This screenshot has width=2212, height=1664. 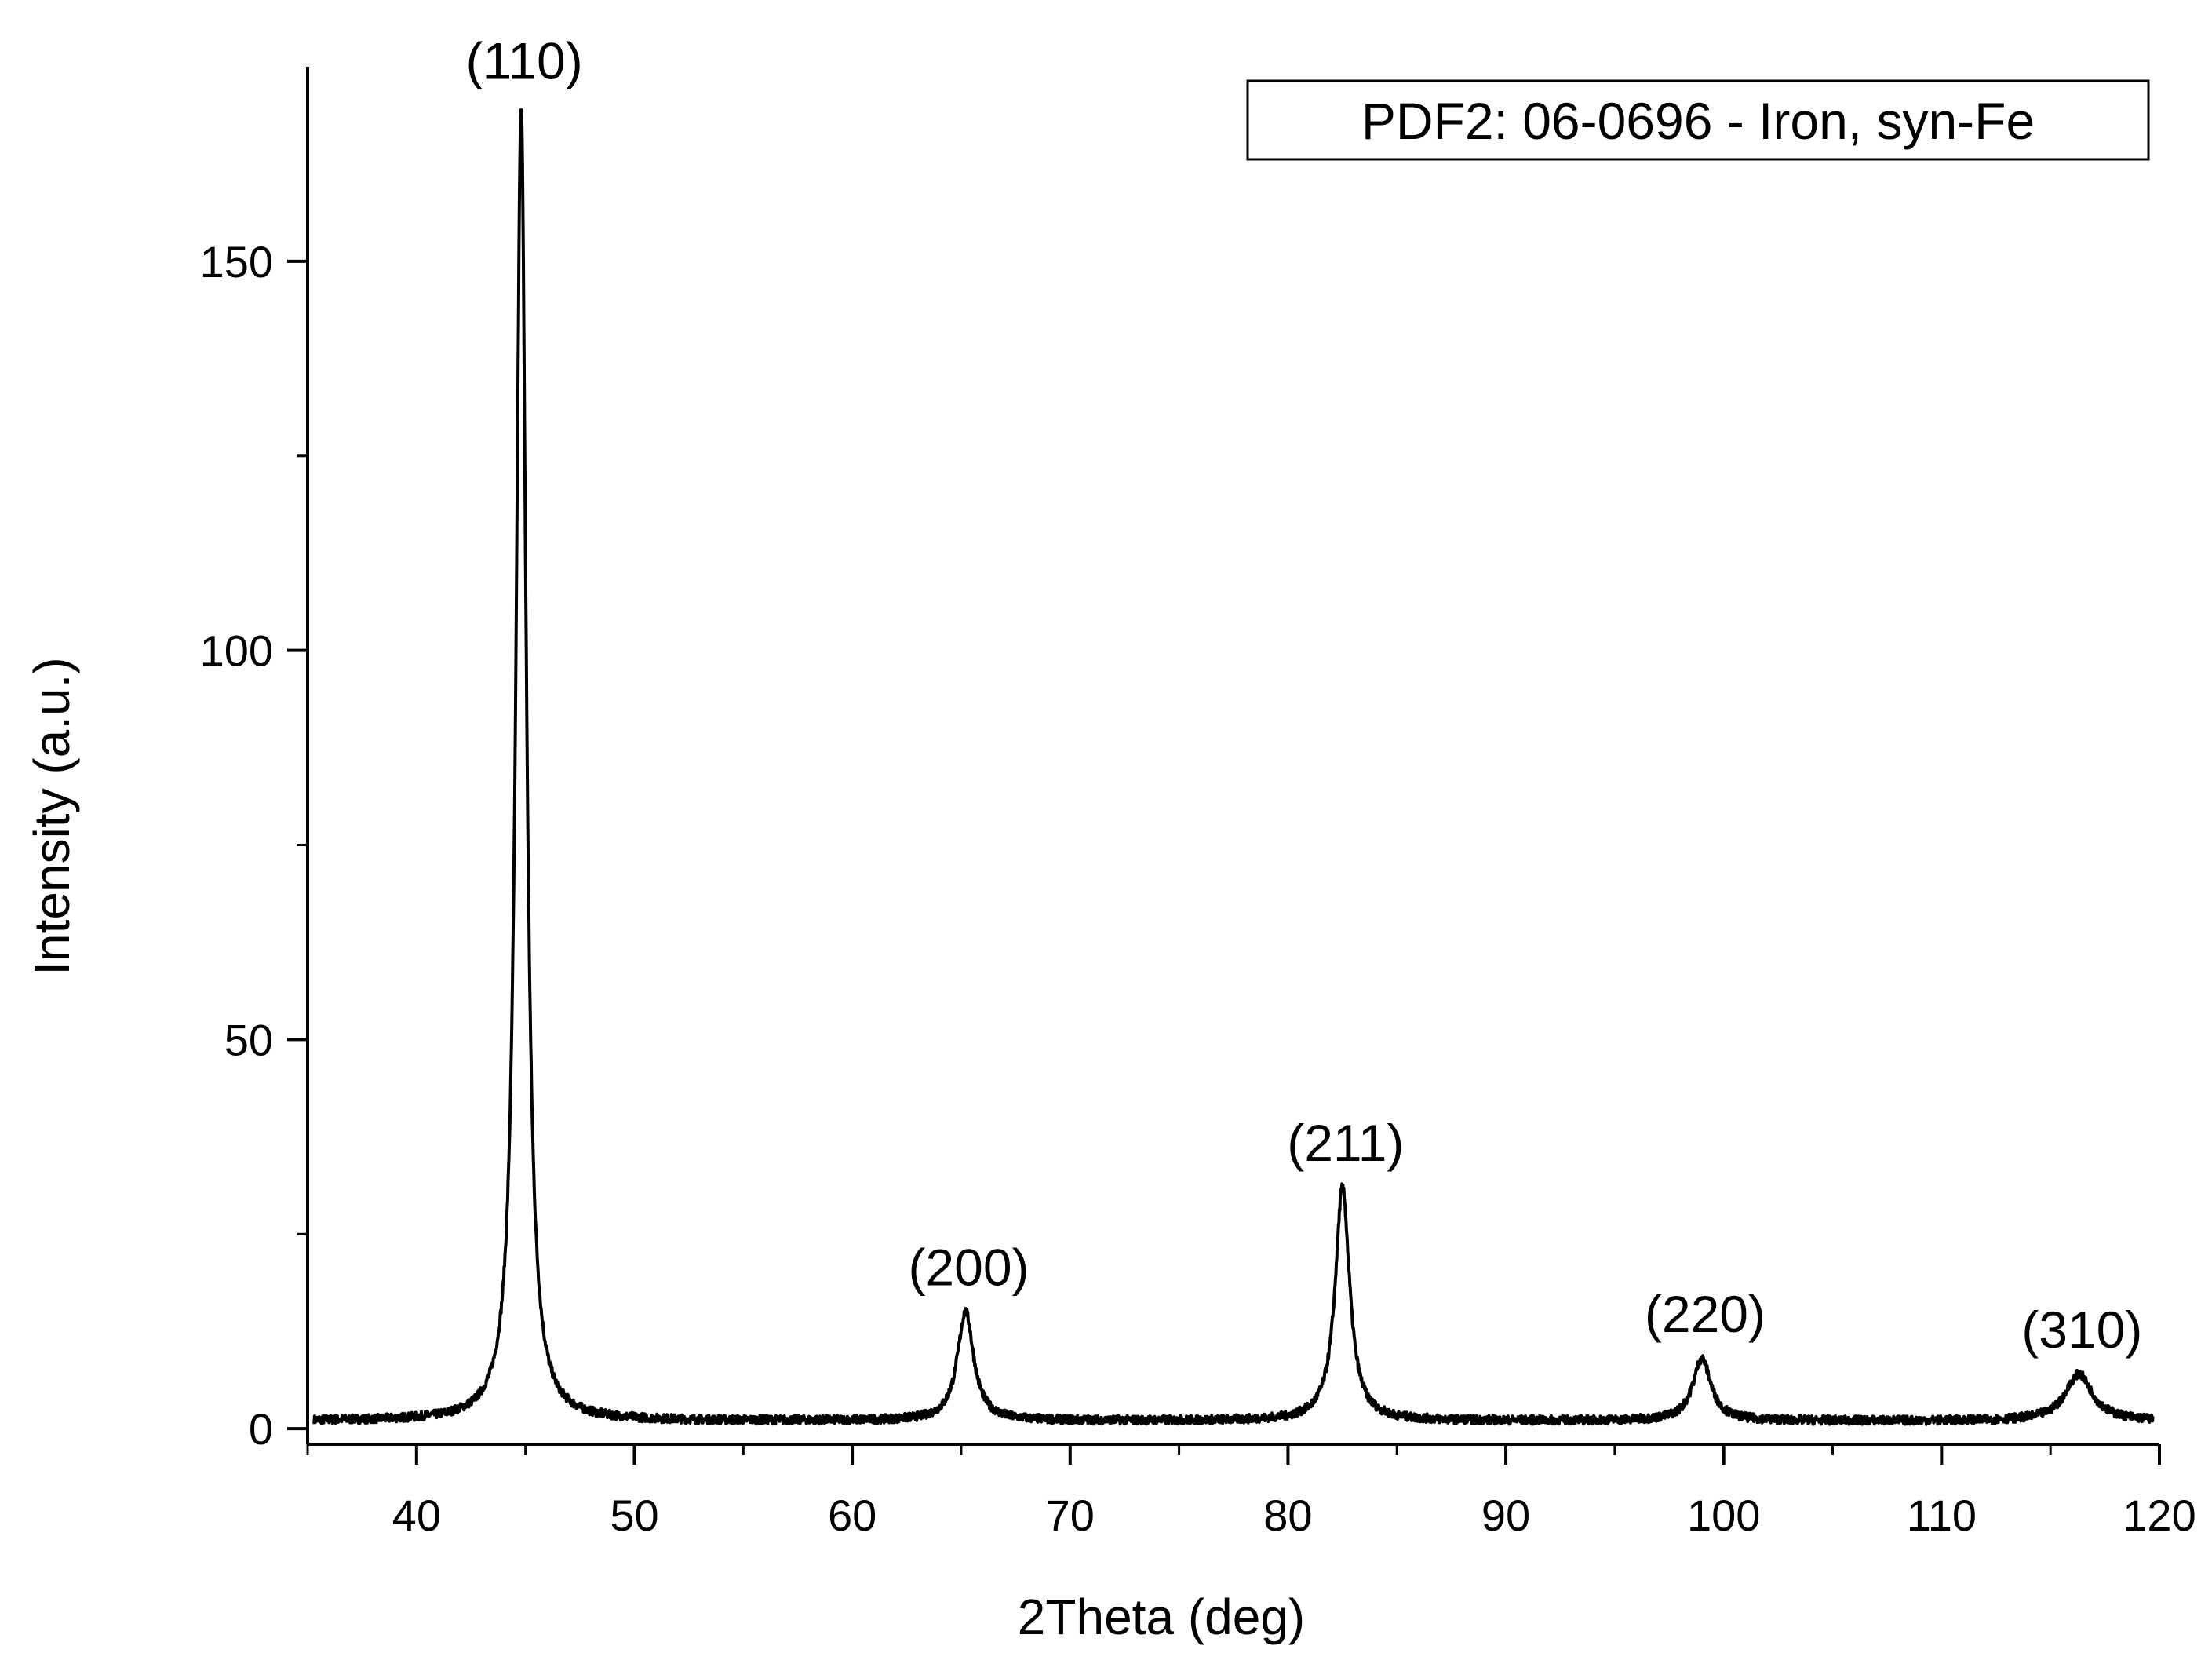 What do you see at coordinates (2159, 1515) in the screenshot?
I see `x-tick-label: 120` at bounding box center [2159, 1515].